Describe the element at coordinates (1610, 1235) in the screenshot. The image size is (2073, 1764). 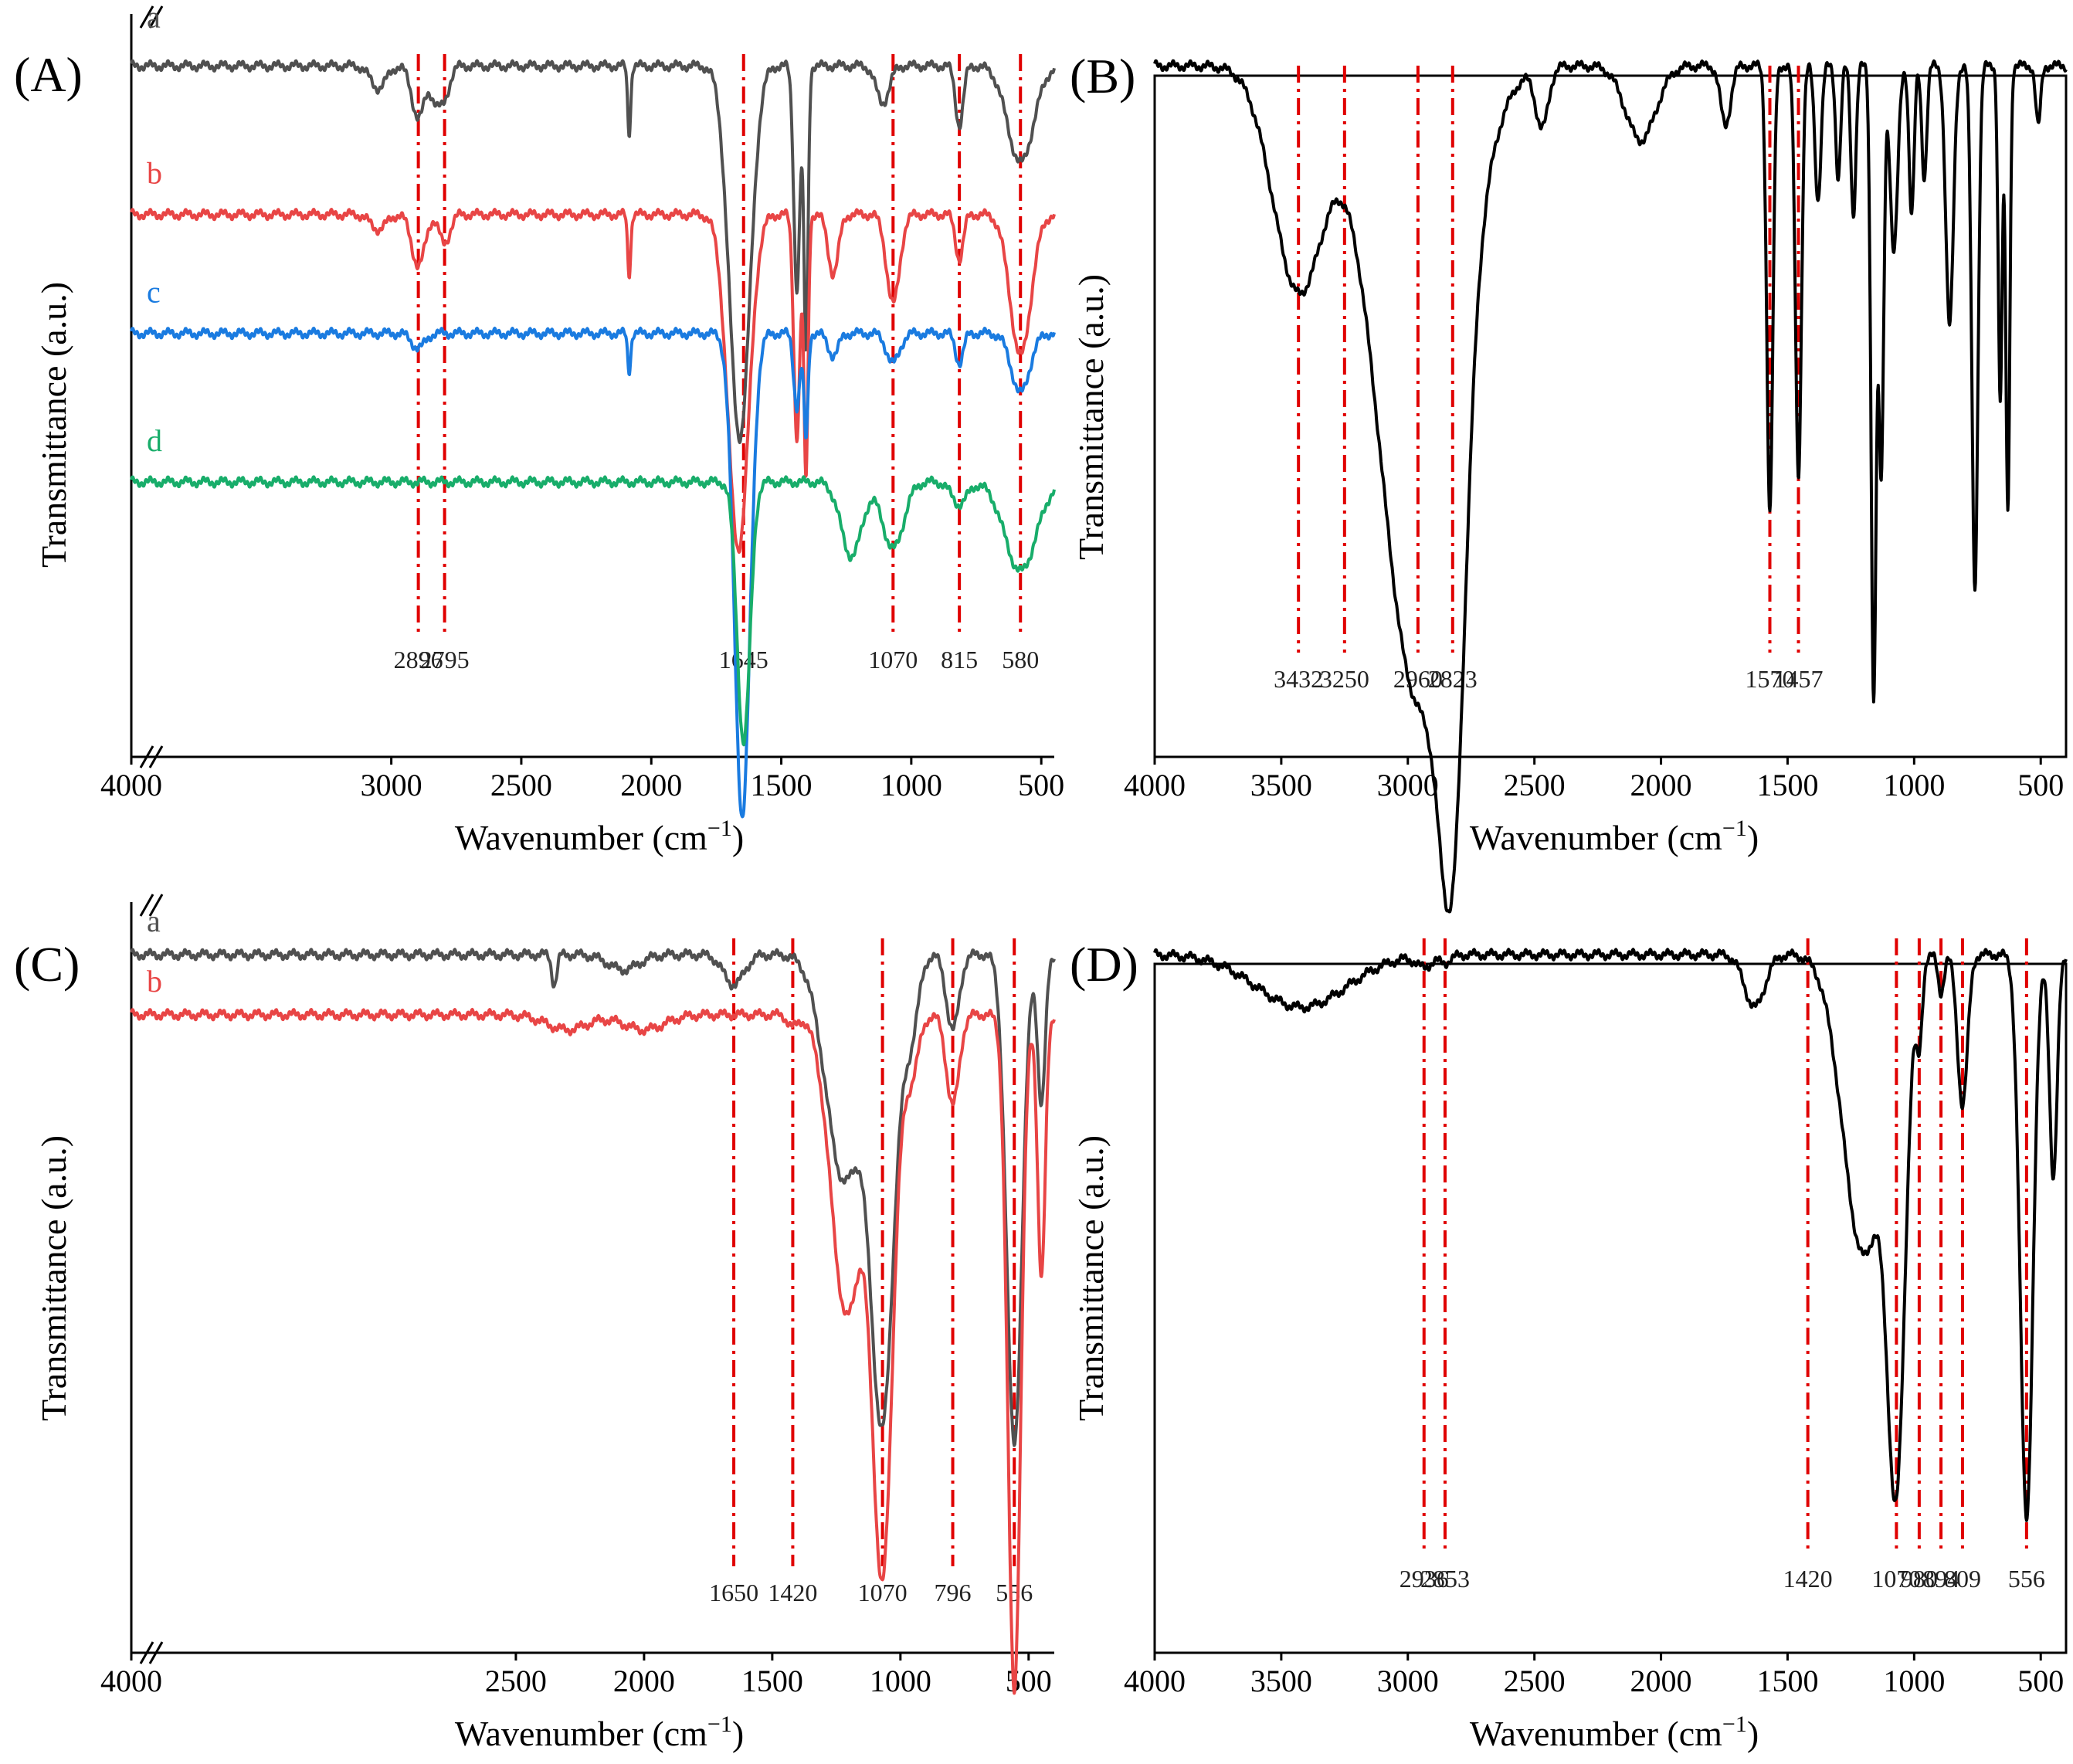
I see `series-line` at that location.